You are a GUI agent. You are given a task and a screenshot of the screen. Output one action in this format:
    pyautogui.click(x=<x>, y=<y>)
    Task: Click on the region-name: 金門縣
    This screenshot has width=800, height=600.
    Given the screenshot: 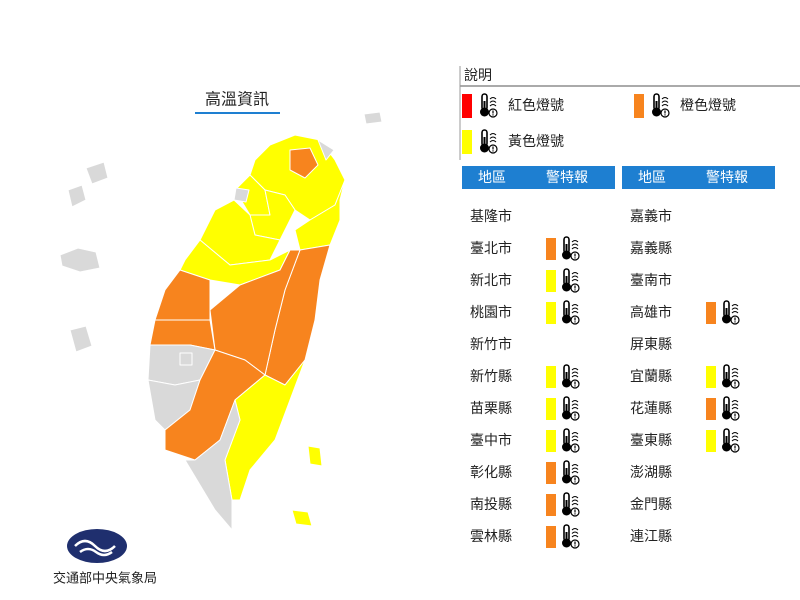 What is the action you would take?
    pyautogui.click(x=651, y=505)
    